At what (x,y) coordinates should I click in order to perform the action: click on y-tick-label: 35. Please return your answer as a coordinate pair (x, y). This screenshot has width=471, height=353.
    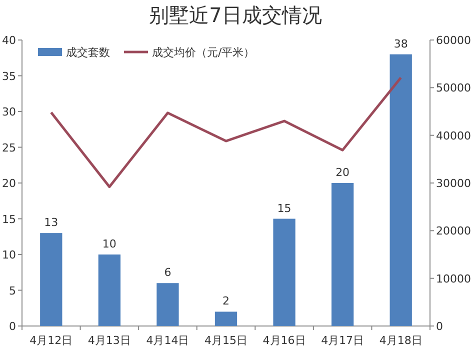
    Looking at the image, I should click on (9, 76).